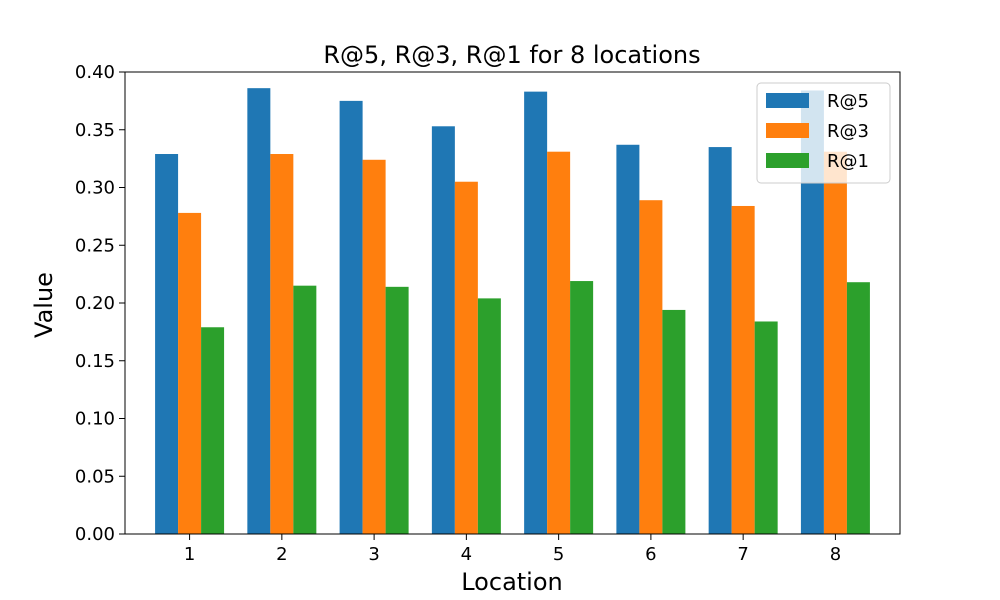  I want to click on y-tick-label: 0.10, so click(95, 419).